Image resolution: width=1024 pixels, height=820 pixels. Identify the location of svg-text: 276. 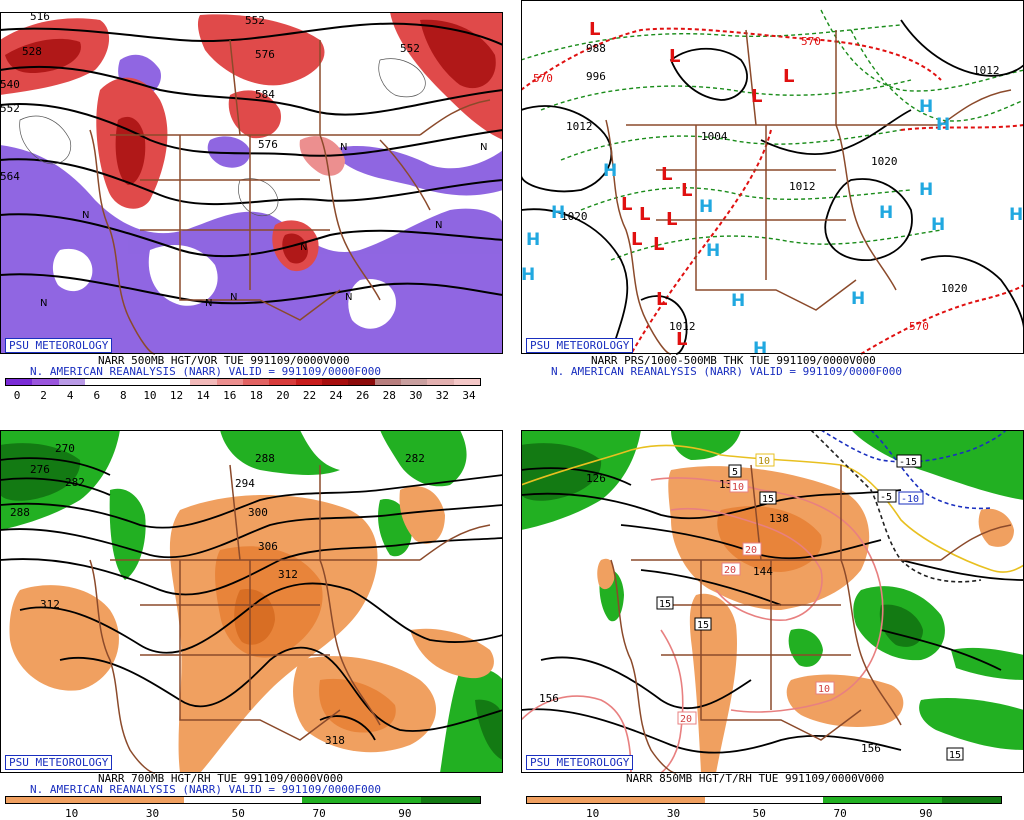
(40, 469).